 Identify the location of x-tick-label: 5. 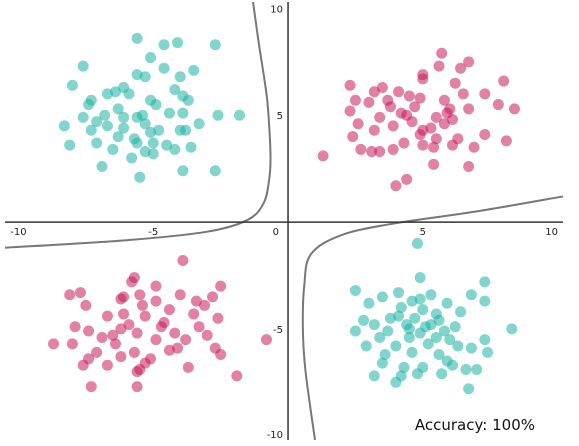
(423, 232).